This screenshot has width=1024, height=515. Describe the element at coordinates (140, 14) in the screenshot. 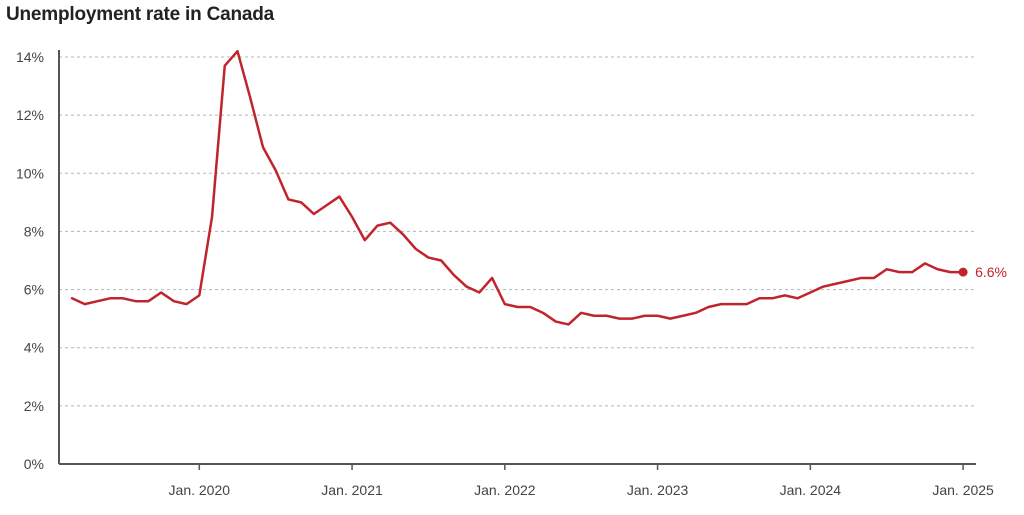

I see `chart-title: Unemployment rate in Canada` at that location.